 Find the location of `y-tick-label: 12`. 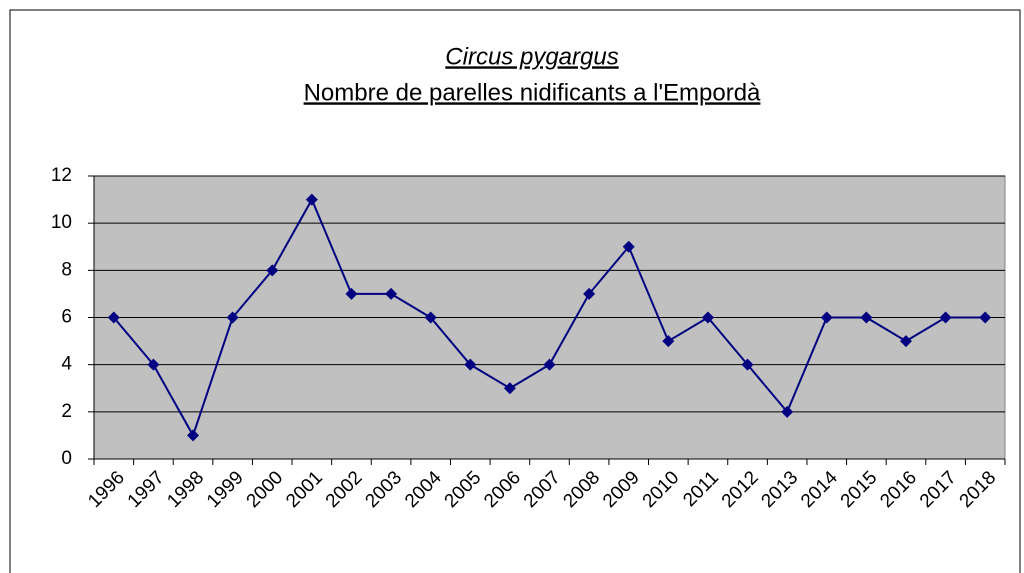

y-tick-label: 12 is located at coordinates (61, 175).